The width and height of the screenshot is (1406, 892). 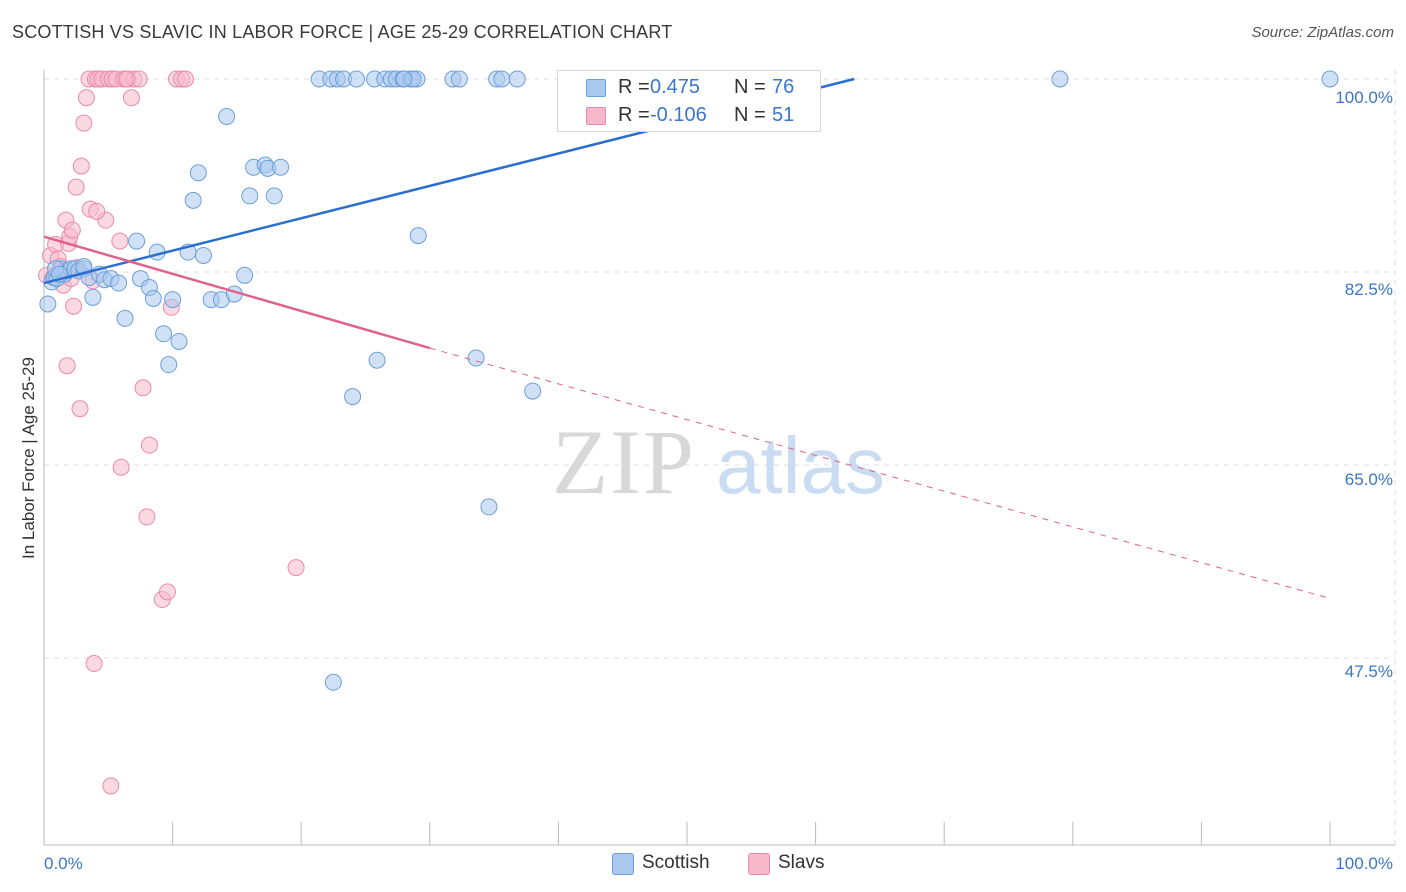 What do you see at coordinates (63, 863) in the screenshot?
I see `x-tick-label-left: 0.0%` at bounding box center [63, 863].